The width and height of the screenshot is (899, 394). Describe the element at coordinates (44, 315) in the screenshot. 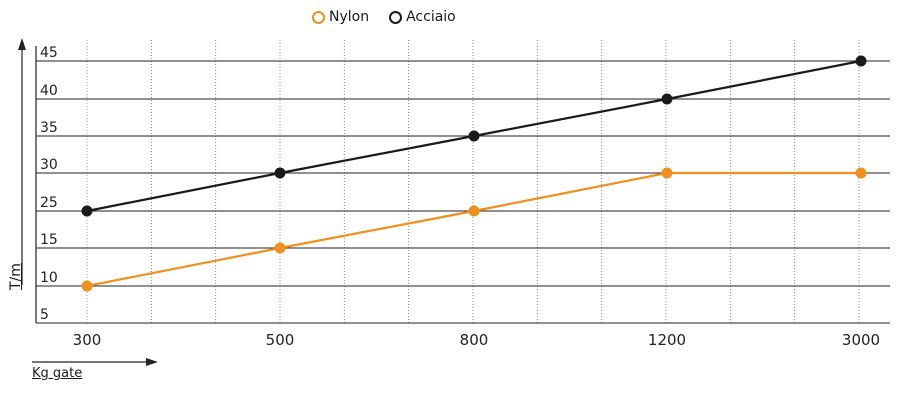

I see `y-tick-label: 5` at that location.